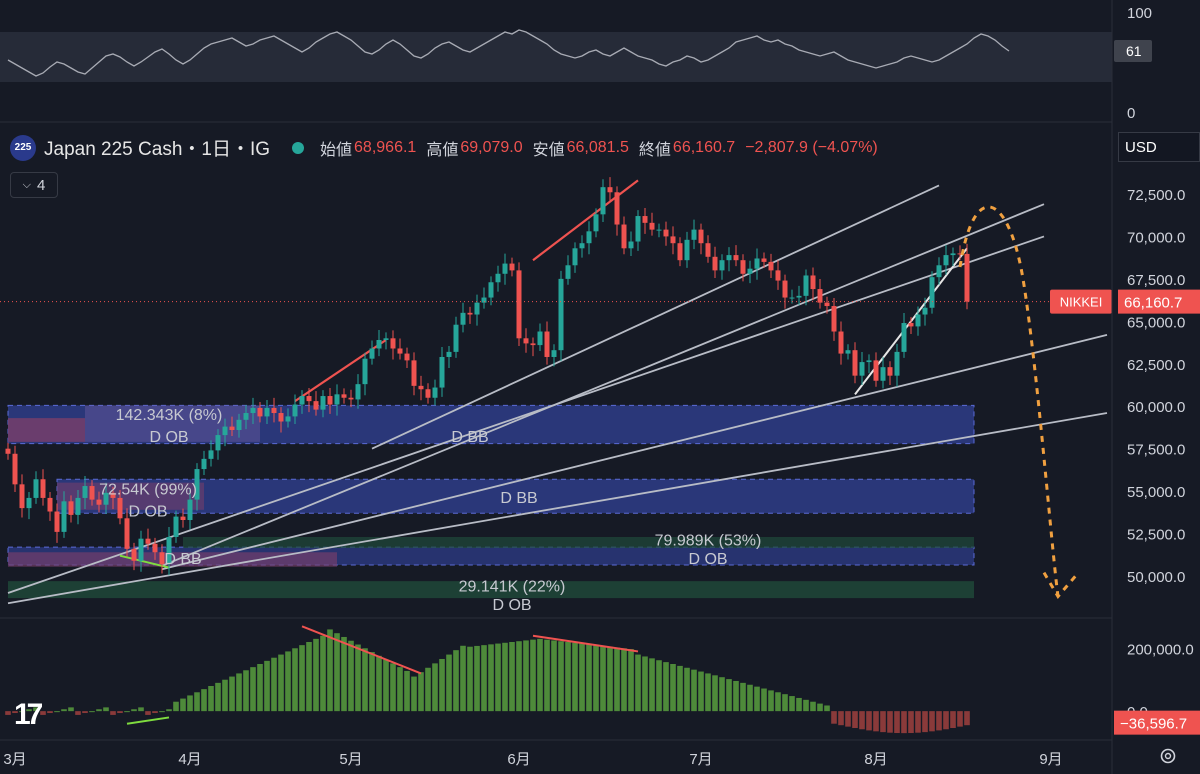  I want to click on open-label: 始値, so click(336, 150).